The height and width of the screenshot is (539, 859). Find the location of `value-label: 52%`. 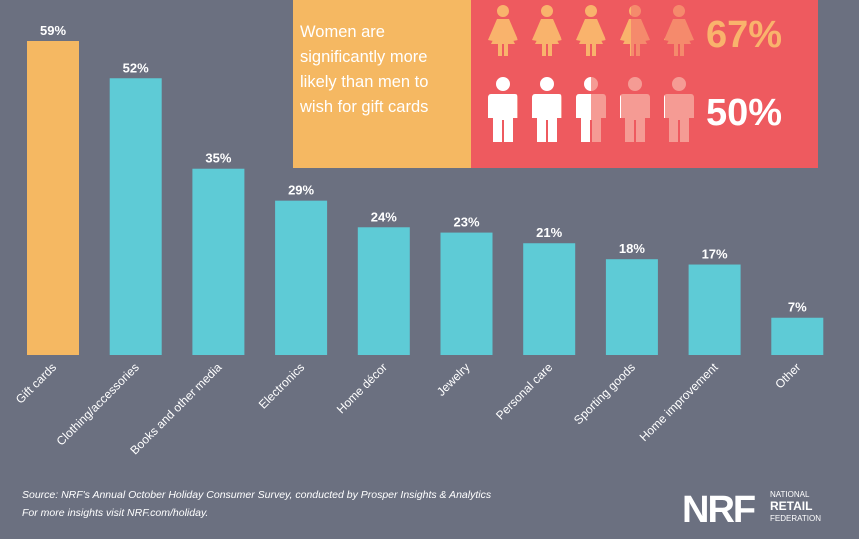

value-label: 52% is located at coordinates (136, 67).